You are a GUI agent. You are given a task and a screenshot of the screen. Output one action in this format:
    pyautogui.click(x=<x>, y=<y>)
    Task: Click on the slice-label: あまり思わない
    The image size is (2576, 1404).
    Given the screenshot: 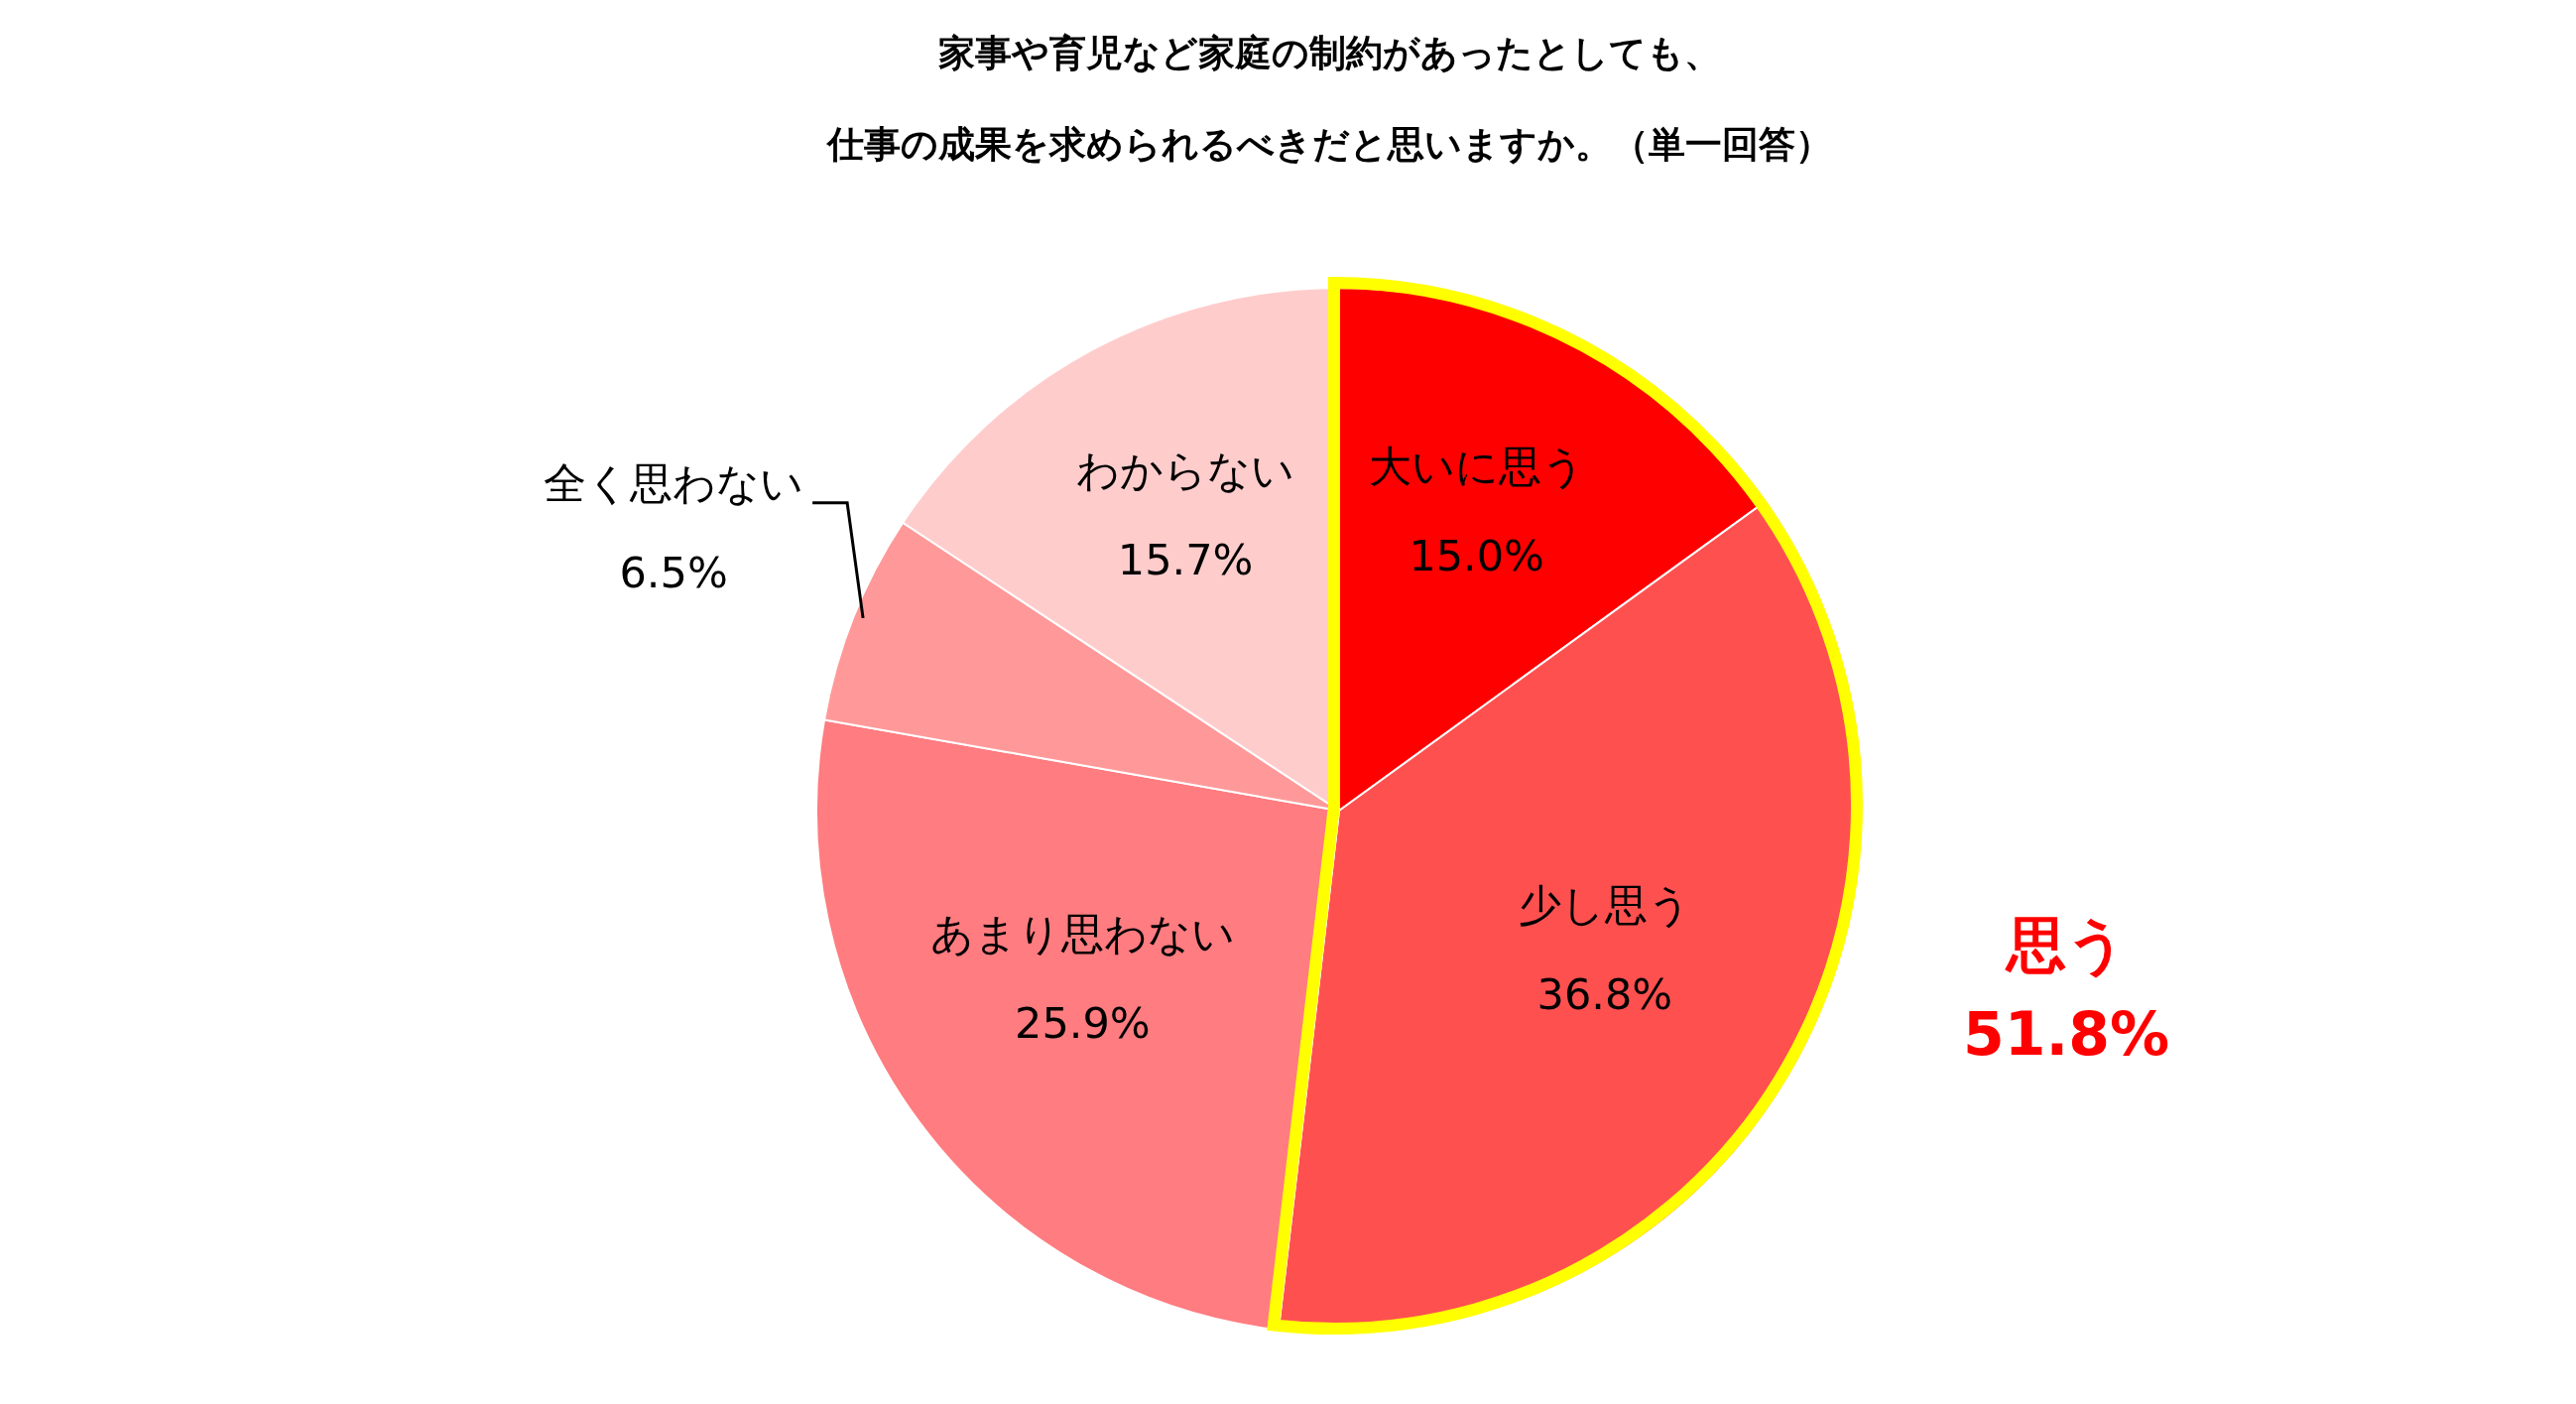 What is the action you would take?
    pyautogui.click(x=1082, y=933)
    